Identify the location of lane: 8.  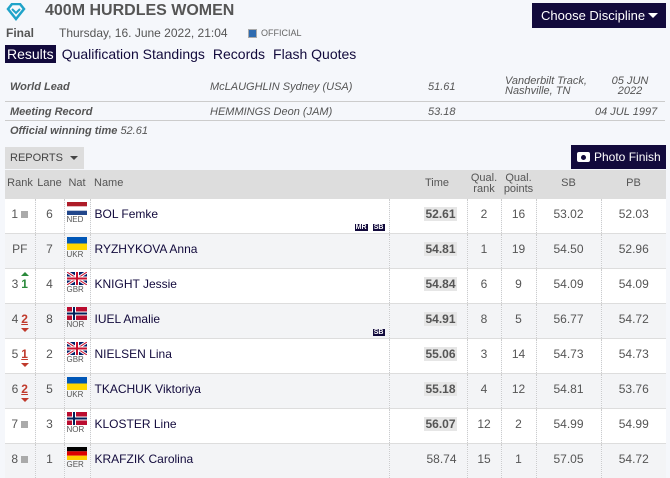
(49, 320).